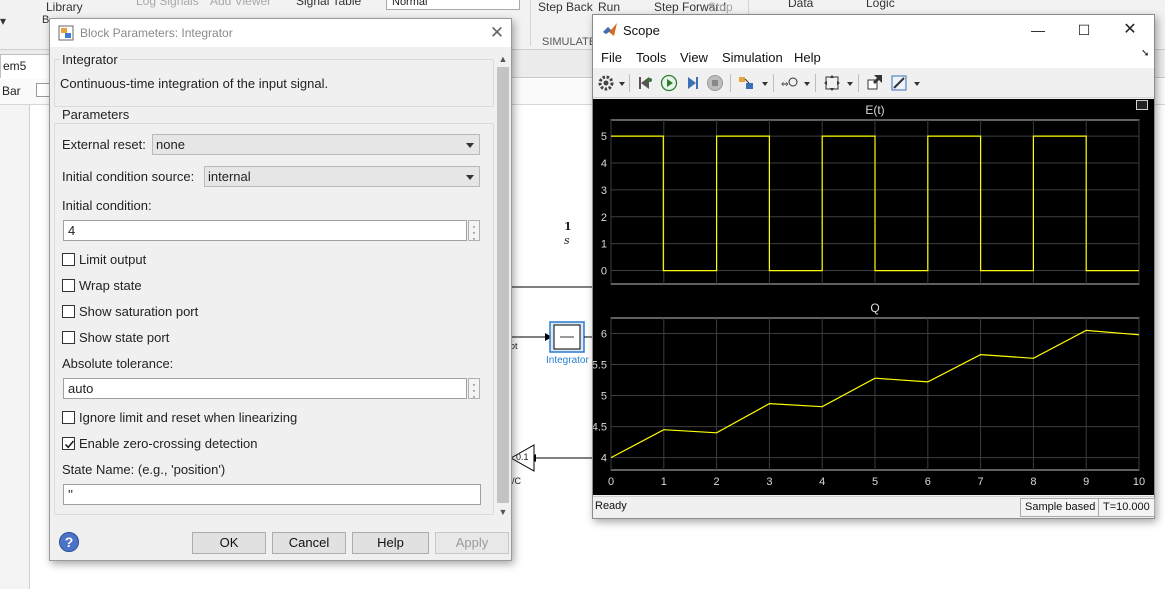 The height and width of the screenshot is (589, 1165). What do you see at coordinates (516, 481) in the screenshot?
I see `port-label: /C` at bounding box center [516, 481].